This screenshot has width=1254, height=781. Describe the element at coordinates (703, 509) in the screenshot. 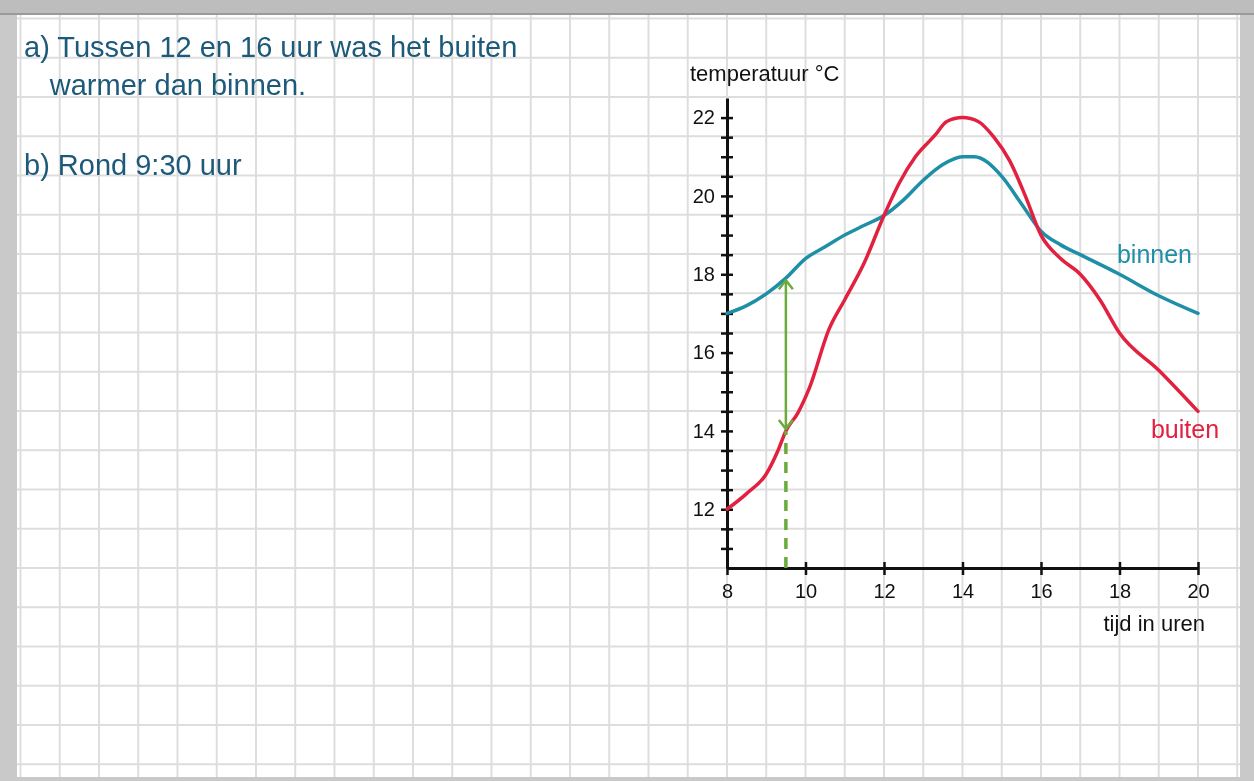

I see `y-tick-label: 12` at that location.